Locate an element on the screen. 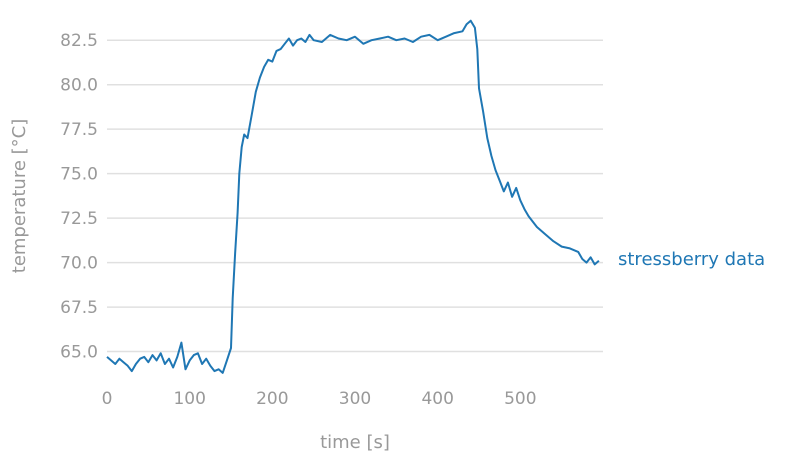 This screenshot has width=787, height=462. x-tick-label: 400 is located at coordinates (437, 399).